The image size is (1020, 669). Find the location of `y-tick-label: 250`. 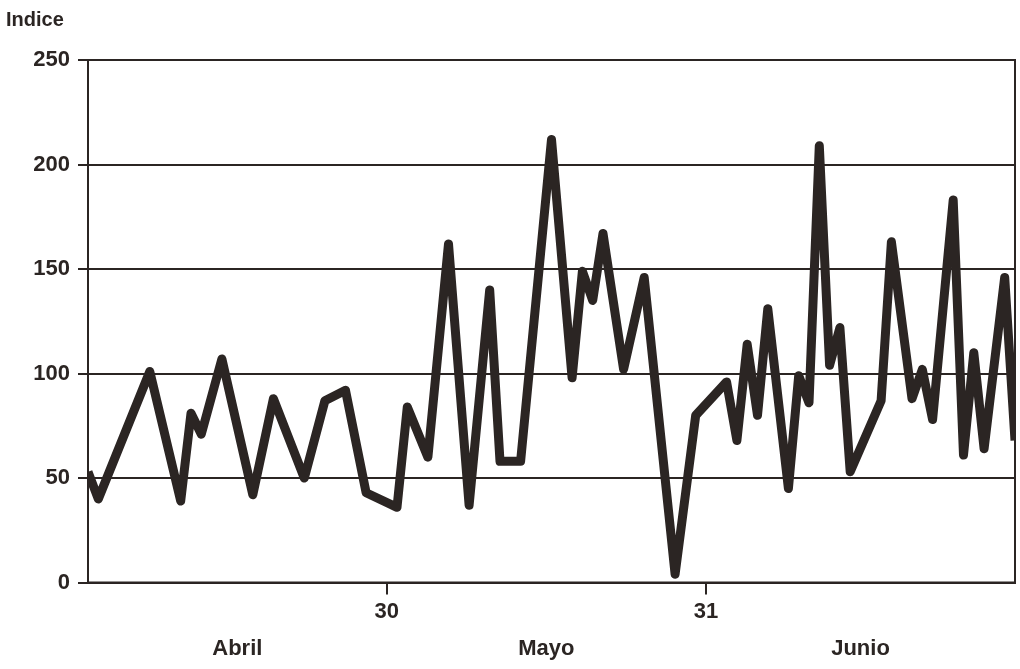

y-tick-label: 250 is located at coordinates (51, 59).